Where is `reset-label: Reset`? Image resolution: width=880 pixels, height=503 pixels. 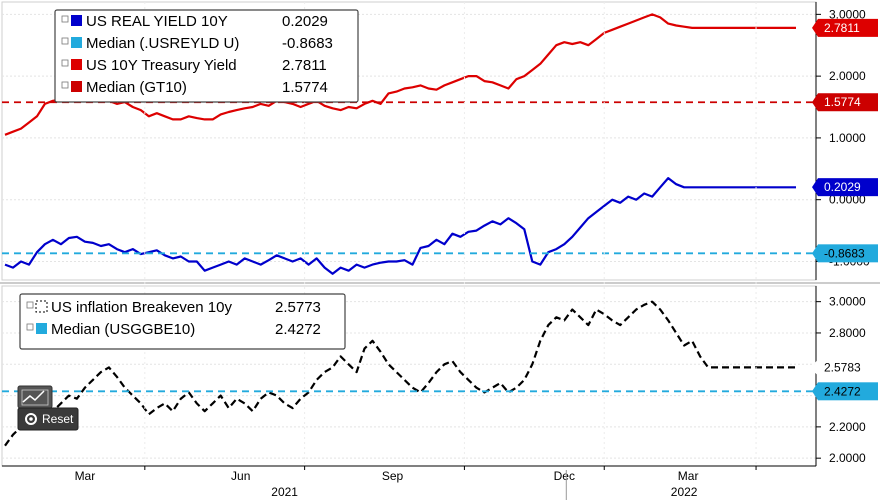 reset-label: Reset is located at coordinates (58, 419).